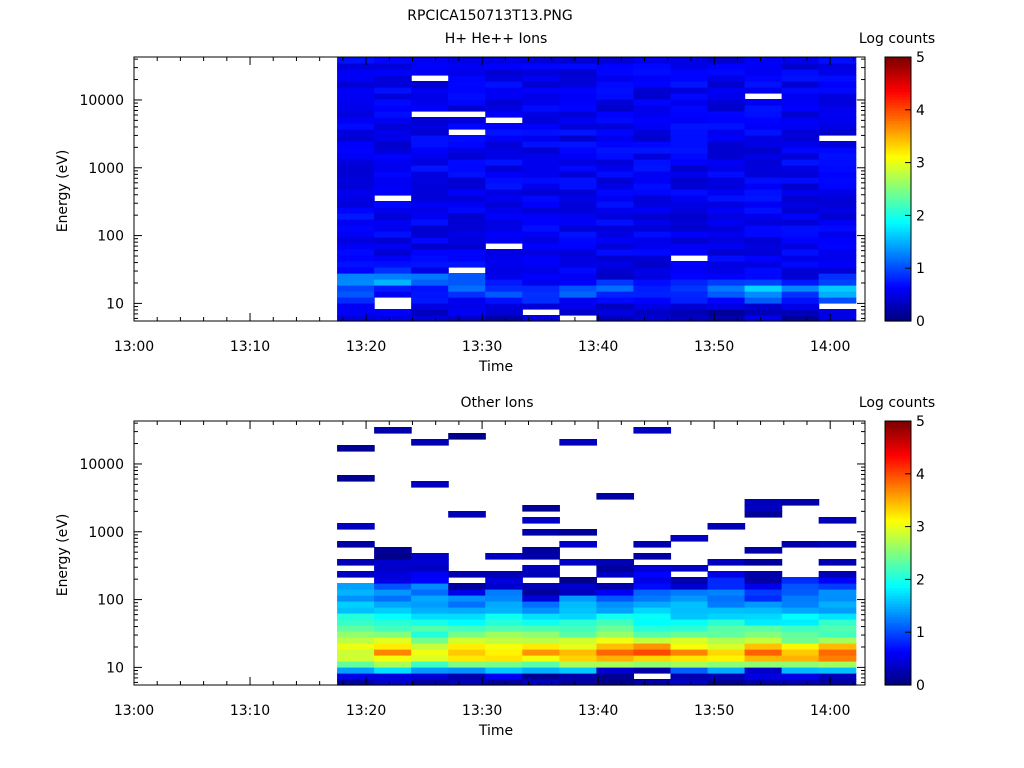 This screenshot has width=1024, height=768. Describe the element at coordinates (110, 237) in the screenshot. I see `y-tick-label: 100` at that location.